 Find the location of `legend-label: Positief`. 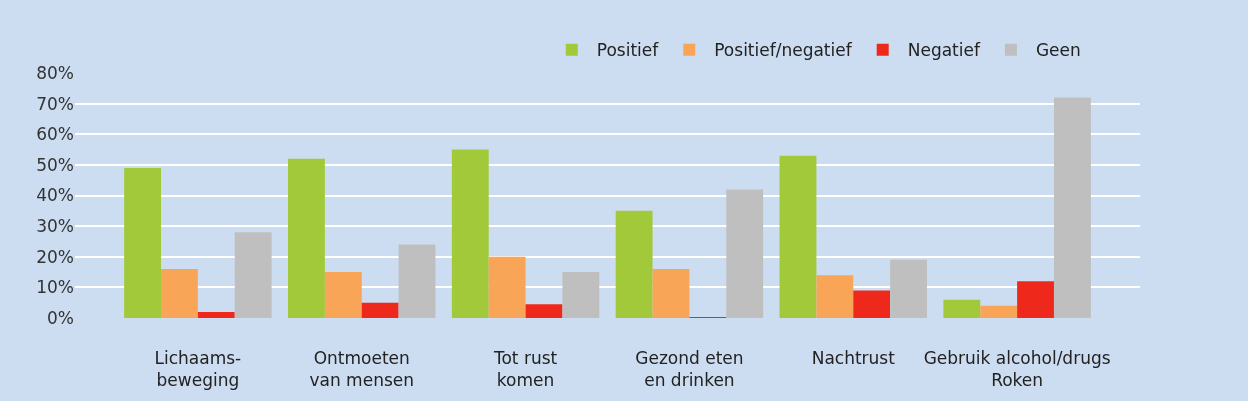

legend-label: Positief is located at coordinates (628, 50).